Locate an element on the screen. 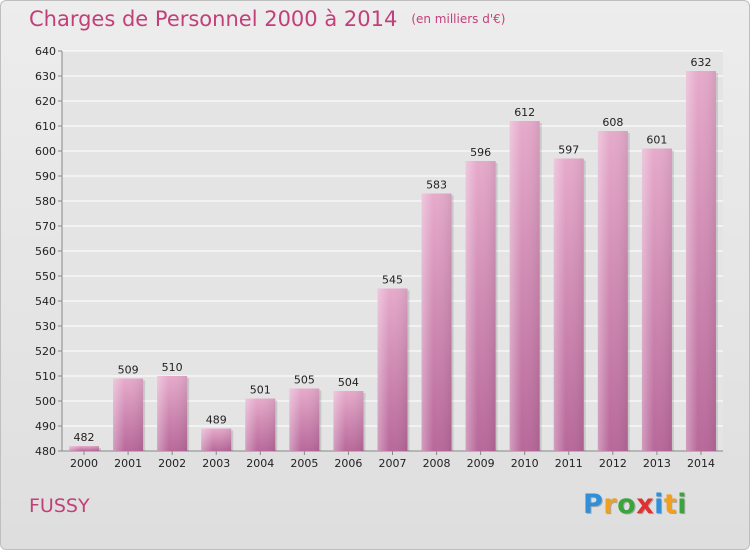 This screenshot has height=550, width=750. bar-2002 is located at coordinates (173, 413).